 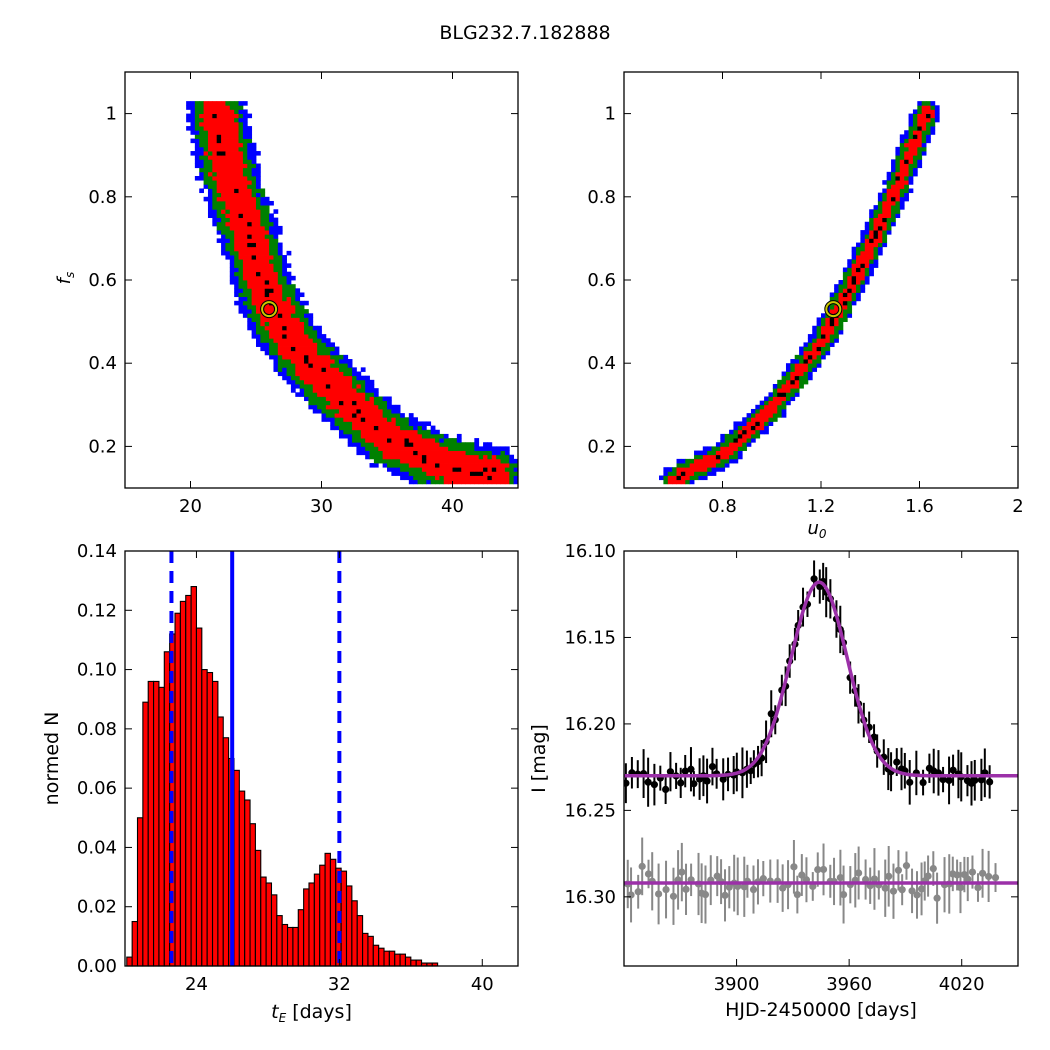 What do you see at coordinates (321, 506) in the screenshot?
I see `top-left-xtick-label: 30` at bounding box center [321, 506].